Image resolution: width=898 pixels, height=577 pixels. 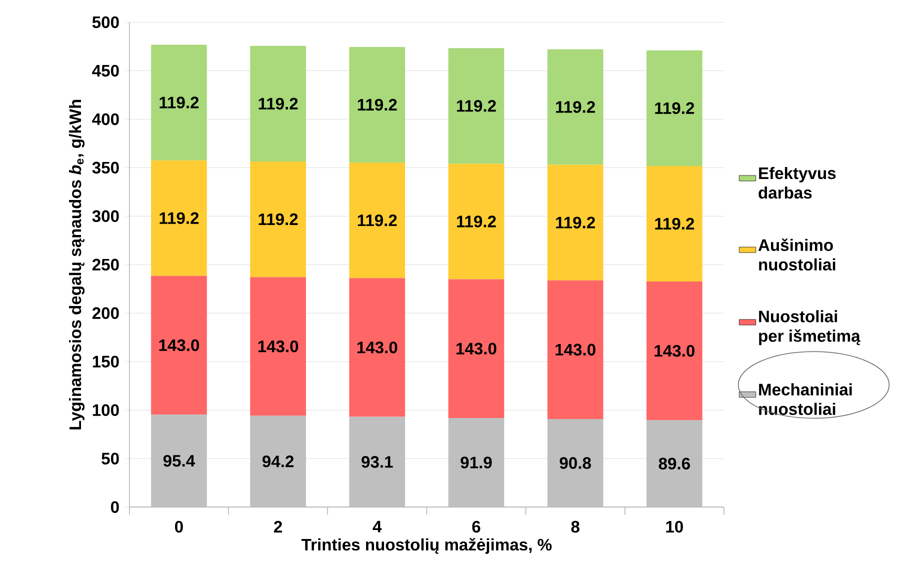 I want to click on y-tick-label: 0, so click(x=114, y=507).